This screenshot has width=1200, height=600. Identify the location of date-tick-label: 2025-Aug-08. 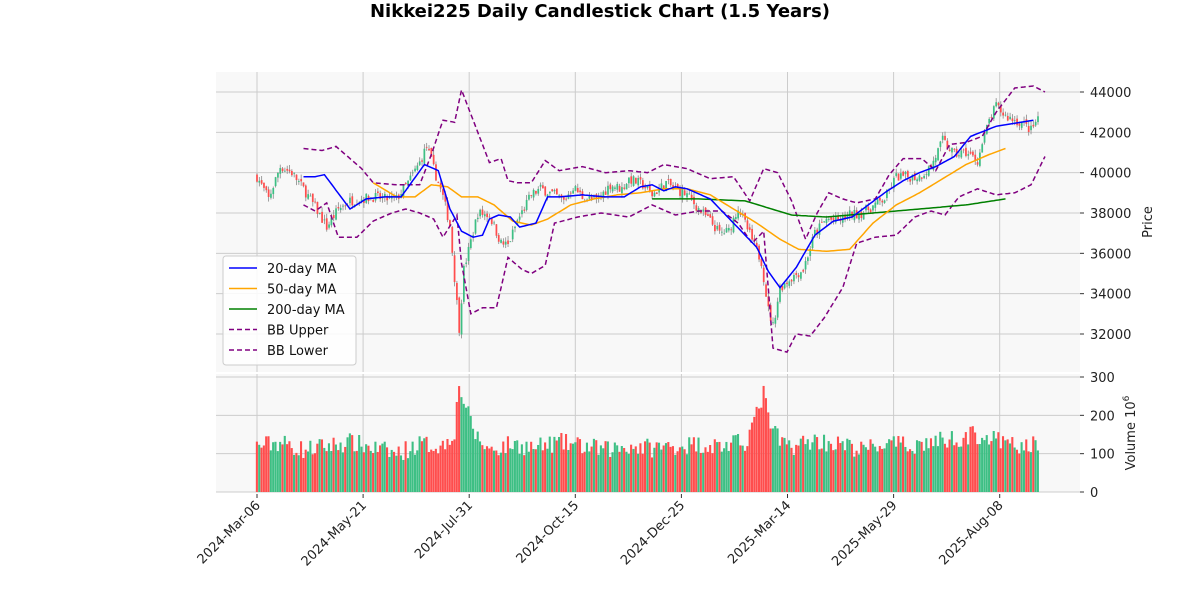
(971, 533).